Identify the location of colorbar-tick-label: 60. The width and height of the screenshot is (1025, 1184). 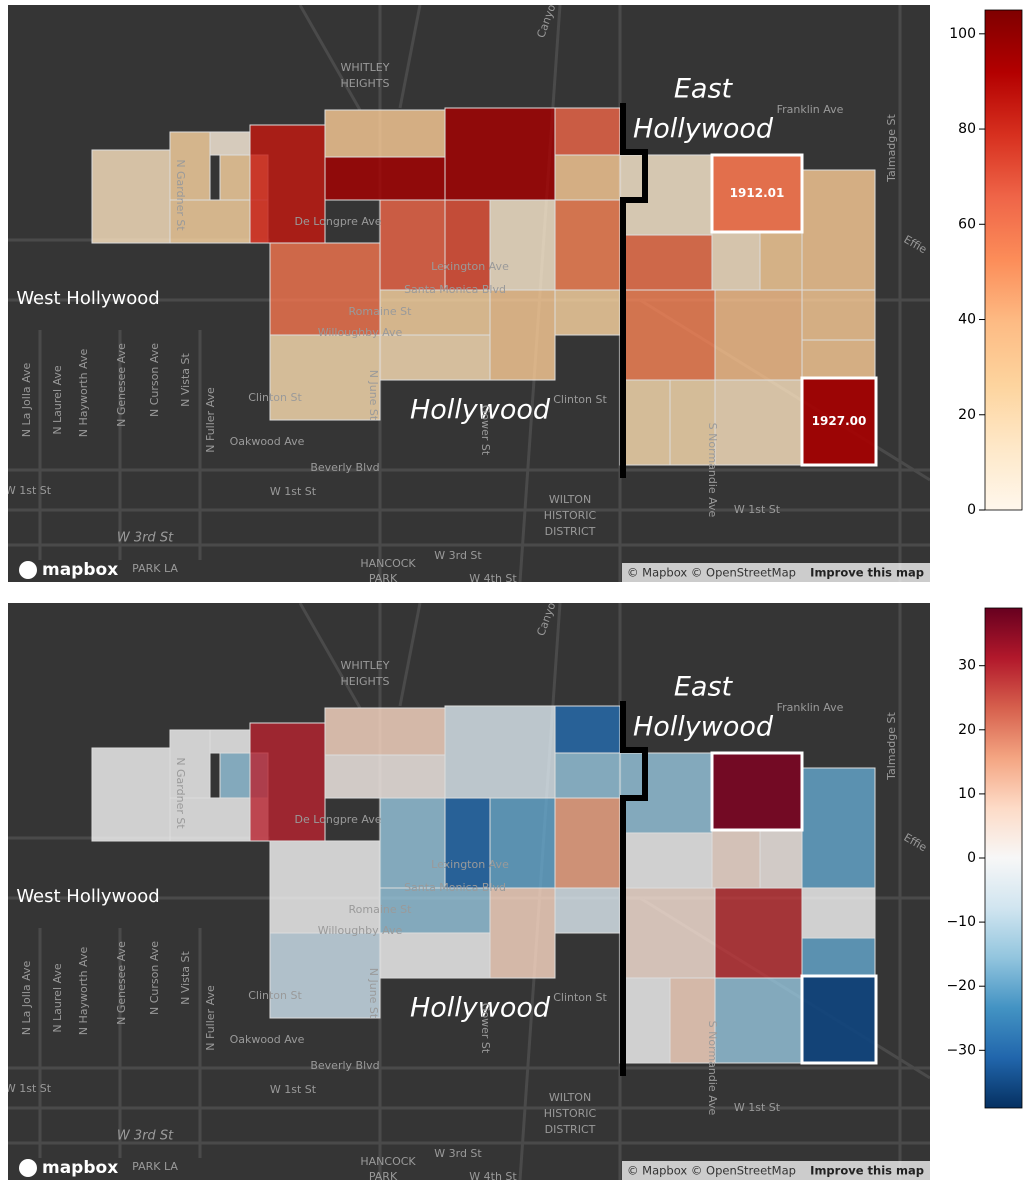
(967, 224).